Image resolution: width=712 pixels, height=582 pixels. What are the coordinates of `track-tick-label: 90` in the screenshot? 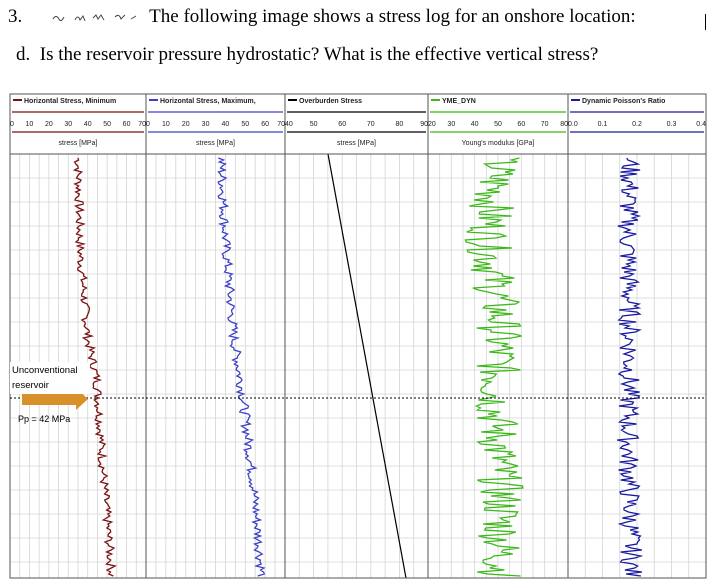 It's located at (424, 124).